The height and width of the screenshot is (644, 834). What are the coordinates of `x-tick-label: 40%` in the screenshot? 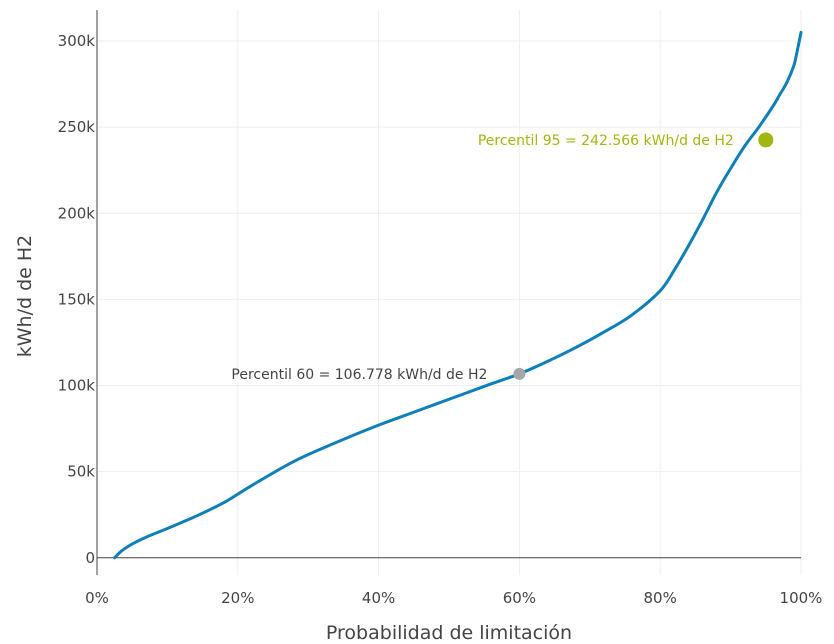 It's located at (378, 598).